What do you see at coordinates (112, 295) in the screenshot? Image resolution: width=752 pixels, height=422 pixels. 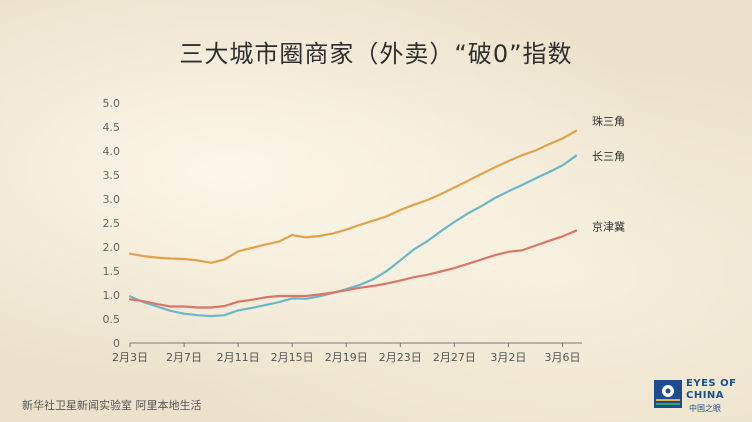 I see `y-tick-label: 1.0` at bounding box center [112, 295].